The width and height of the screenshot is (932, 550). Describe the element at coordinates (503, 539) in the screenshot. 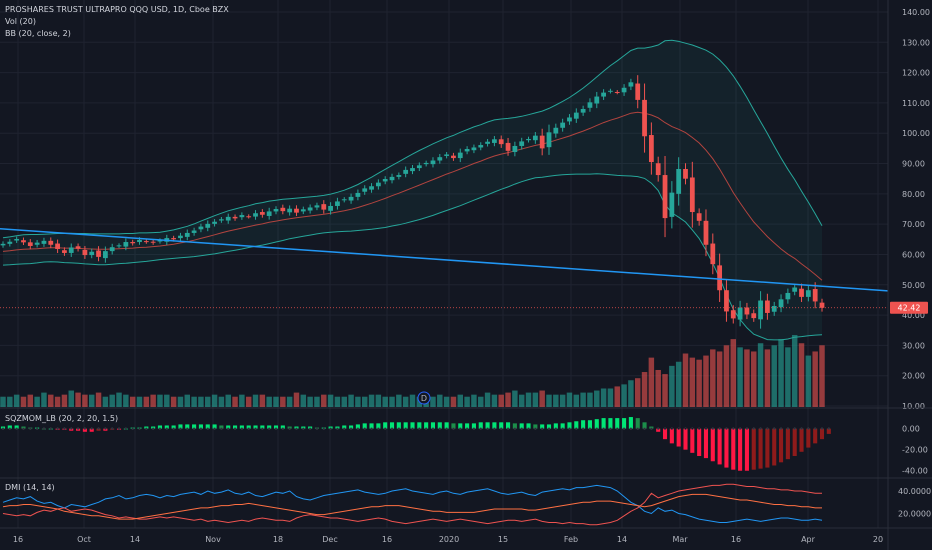

I see `date-tick-label: 15` at that location.